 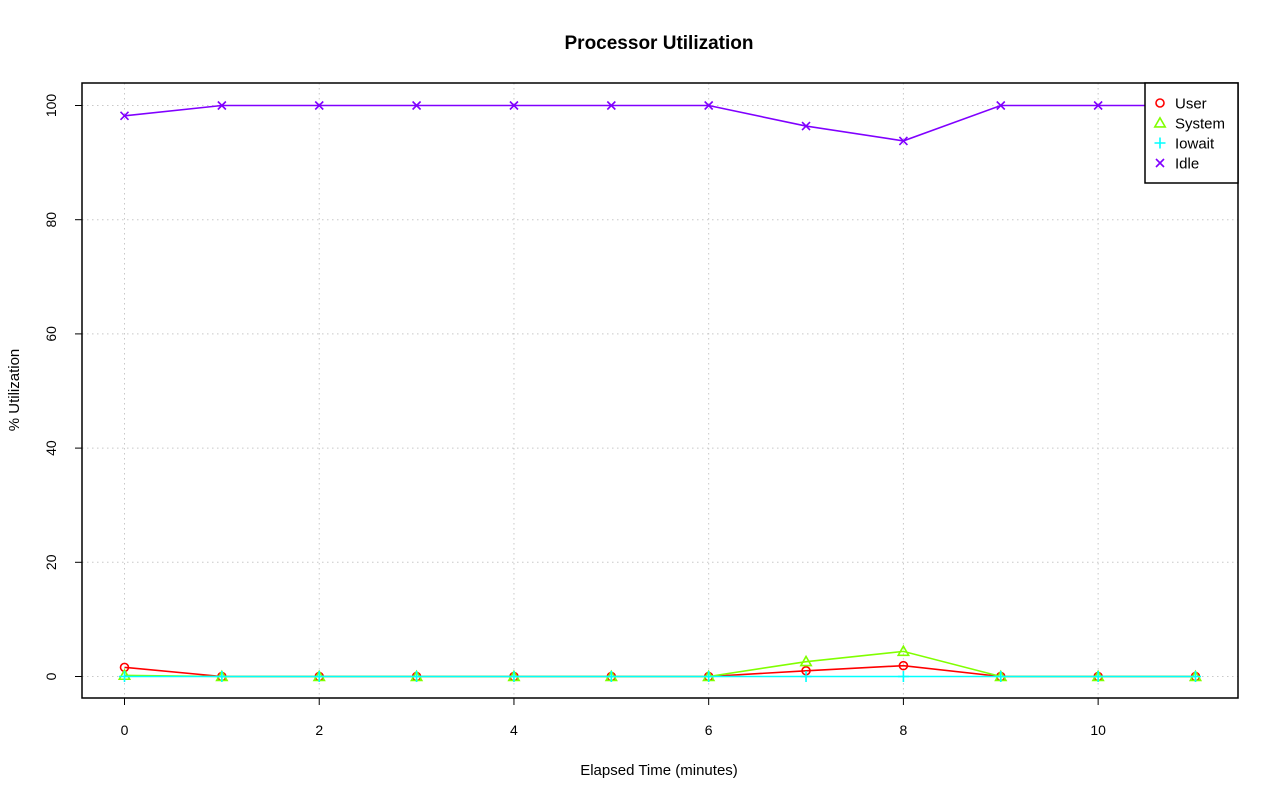 I want to click on x-tick-label: 8, so click(x=904, y=730).